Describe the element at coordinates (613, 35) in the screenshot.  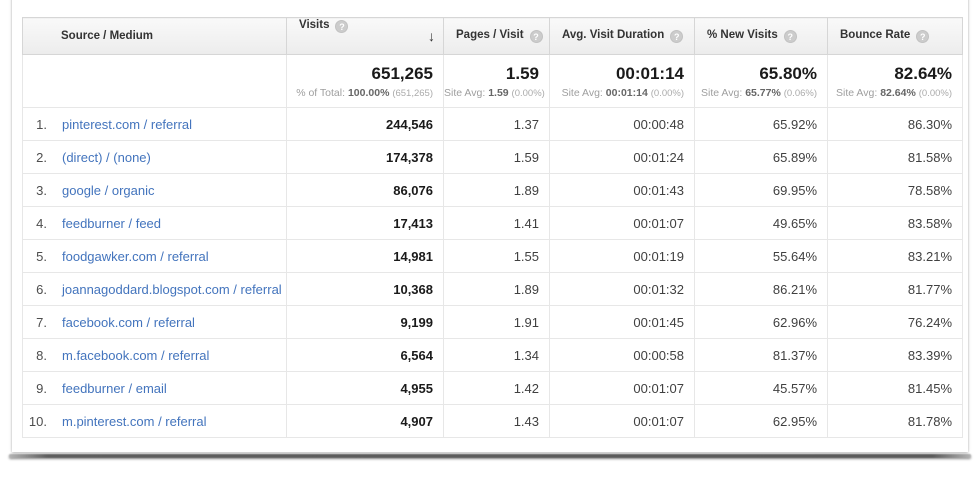
I see `column-label: Avg. Visit Duration` at that location.